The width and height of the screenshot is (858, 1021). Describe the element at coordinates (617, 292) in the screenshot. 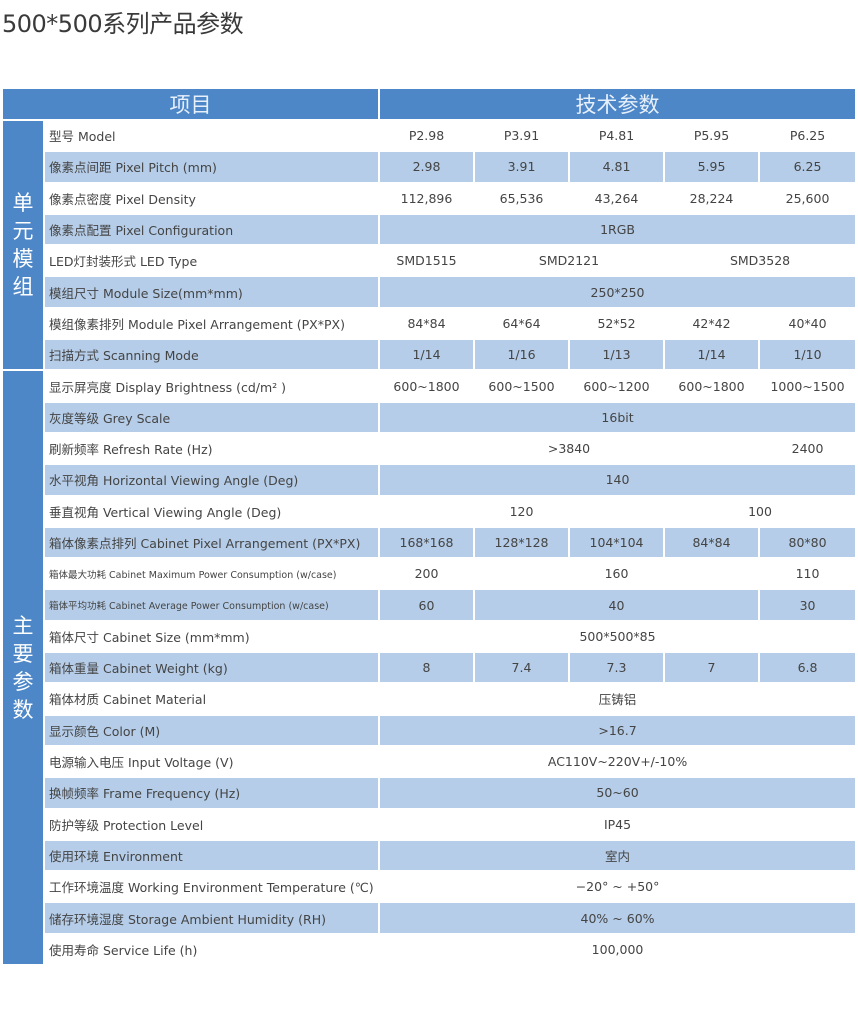

I see `value-cell: 250*250` at that location.